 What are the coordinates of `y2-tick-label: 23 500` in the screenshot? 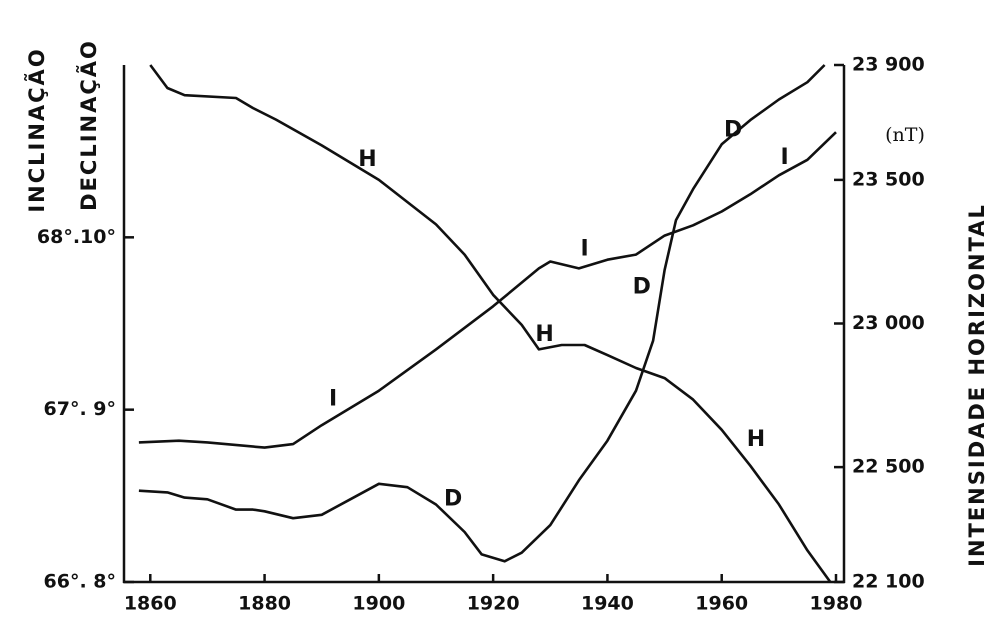 It's located at (888, 179).